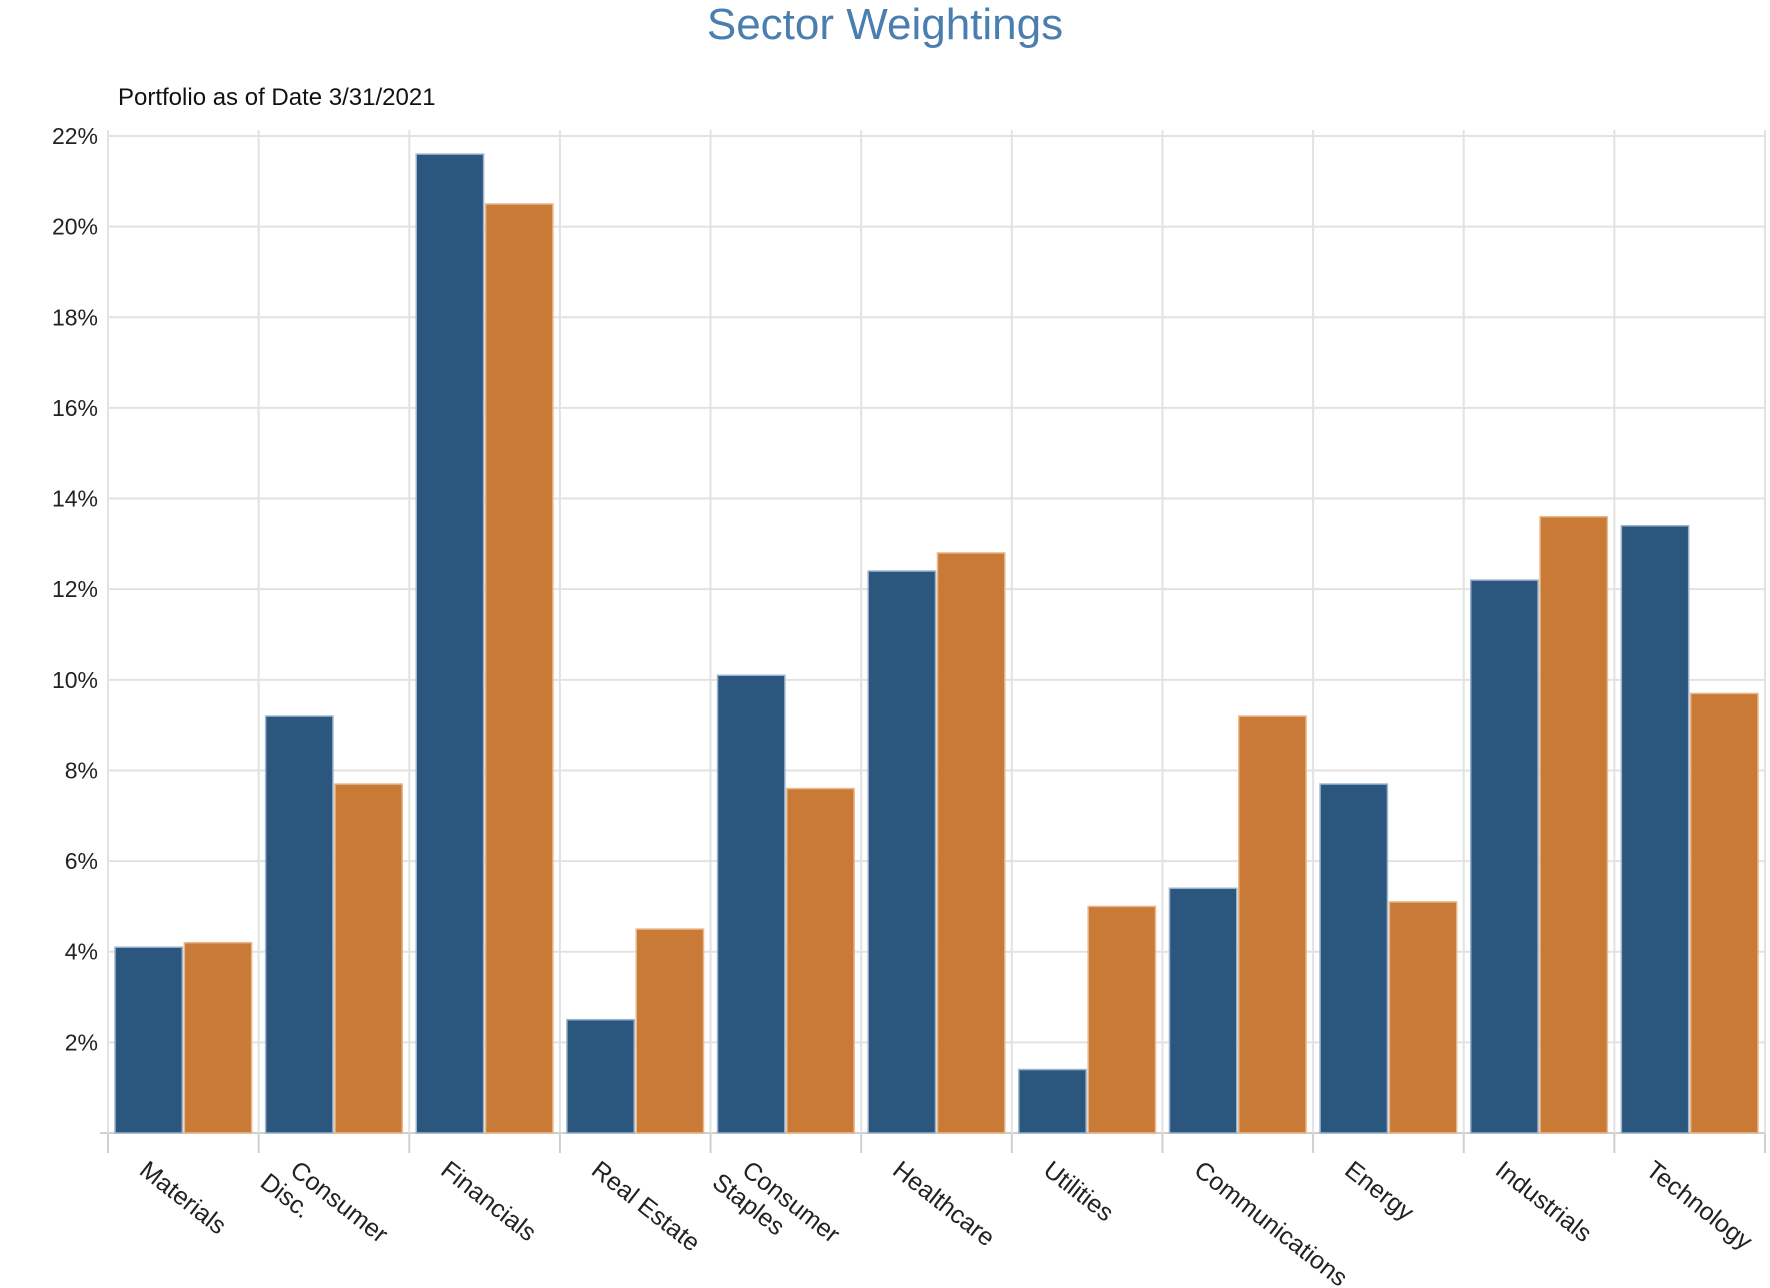 The image size is (1770, 1288). I want to click on y-tick-label: 8%, so click(81, 770).